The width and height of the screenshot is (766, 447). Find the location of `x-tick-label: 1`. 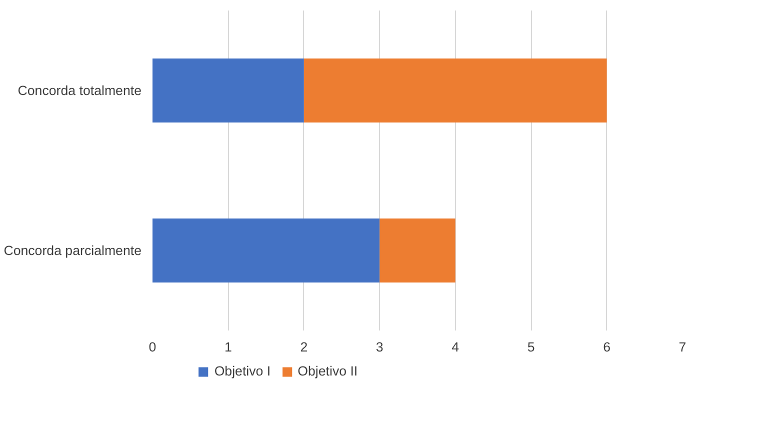

x-tick-label: 1 is located at coordinates (228, 347).